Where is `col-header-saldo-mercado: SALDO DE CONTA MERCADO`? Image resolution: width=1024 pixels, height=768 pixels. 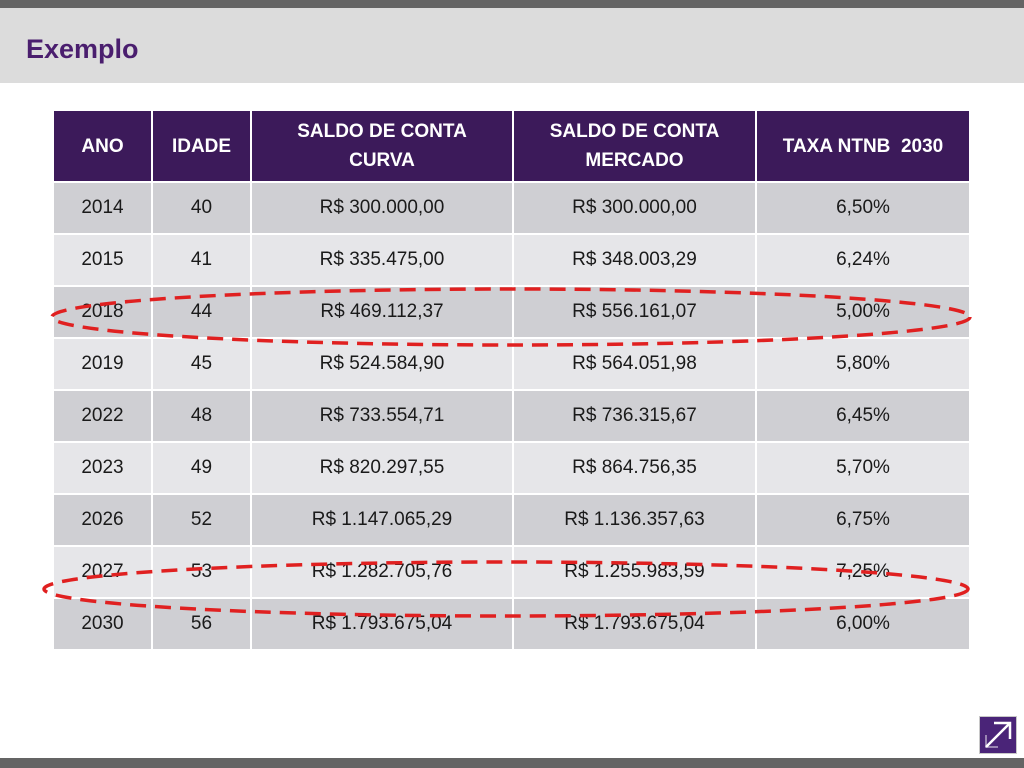 col-header-saldo-mercado: SALDO DE CONTA MERCADO is located at coordinates (634, 146).